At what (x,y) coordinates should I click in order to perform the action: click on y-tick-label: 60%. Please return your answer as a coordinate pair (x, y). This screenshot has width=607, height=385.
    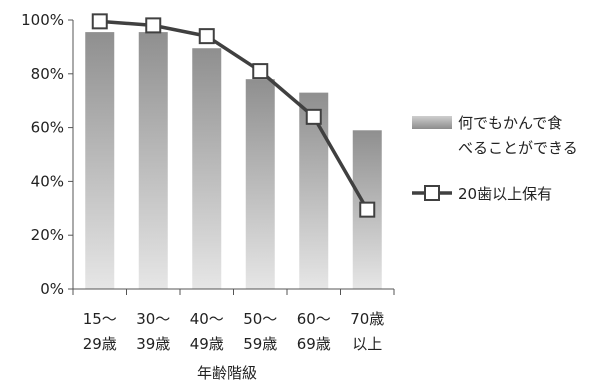
    Looking at the image, I should click on (47, 128).